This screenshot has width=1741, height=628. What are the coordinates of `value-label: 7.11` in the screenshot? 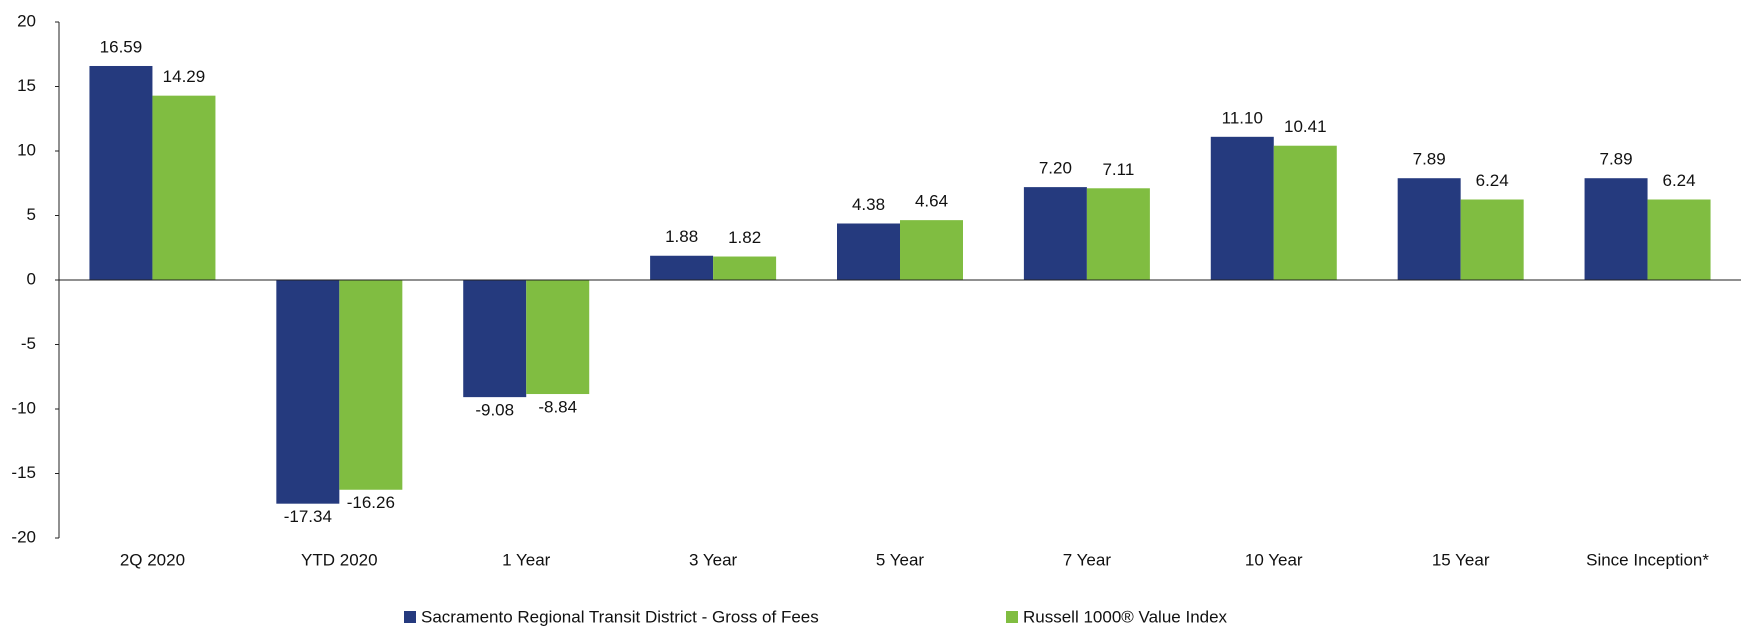 It's located at (1118, 169).